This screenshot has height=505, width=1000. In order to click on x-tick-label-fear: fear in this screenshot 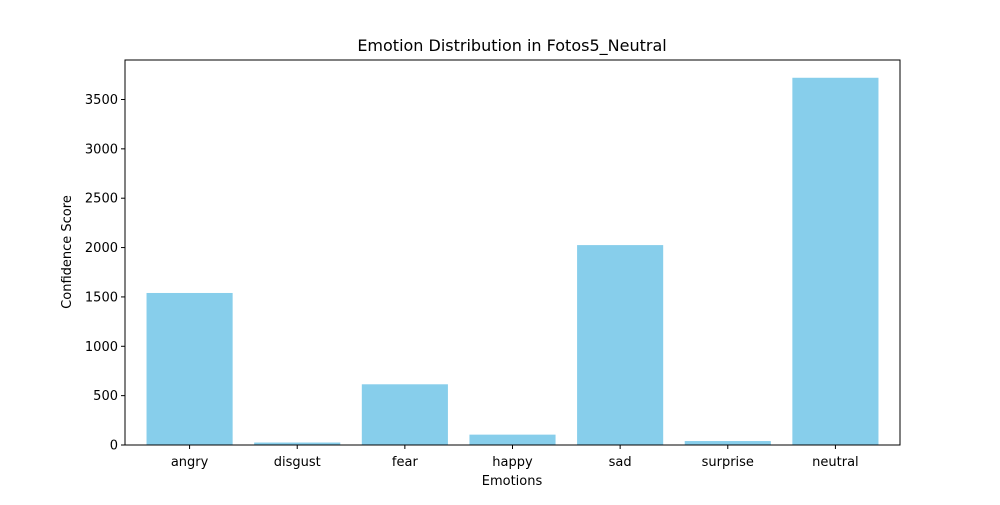, I will do `click(405, 462)`.